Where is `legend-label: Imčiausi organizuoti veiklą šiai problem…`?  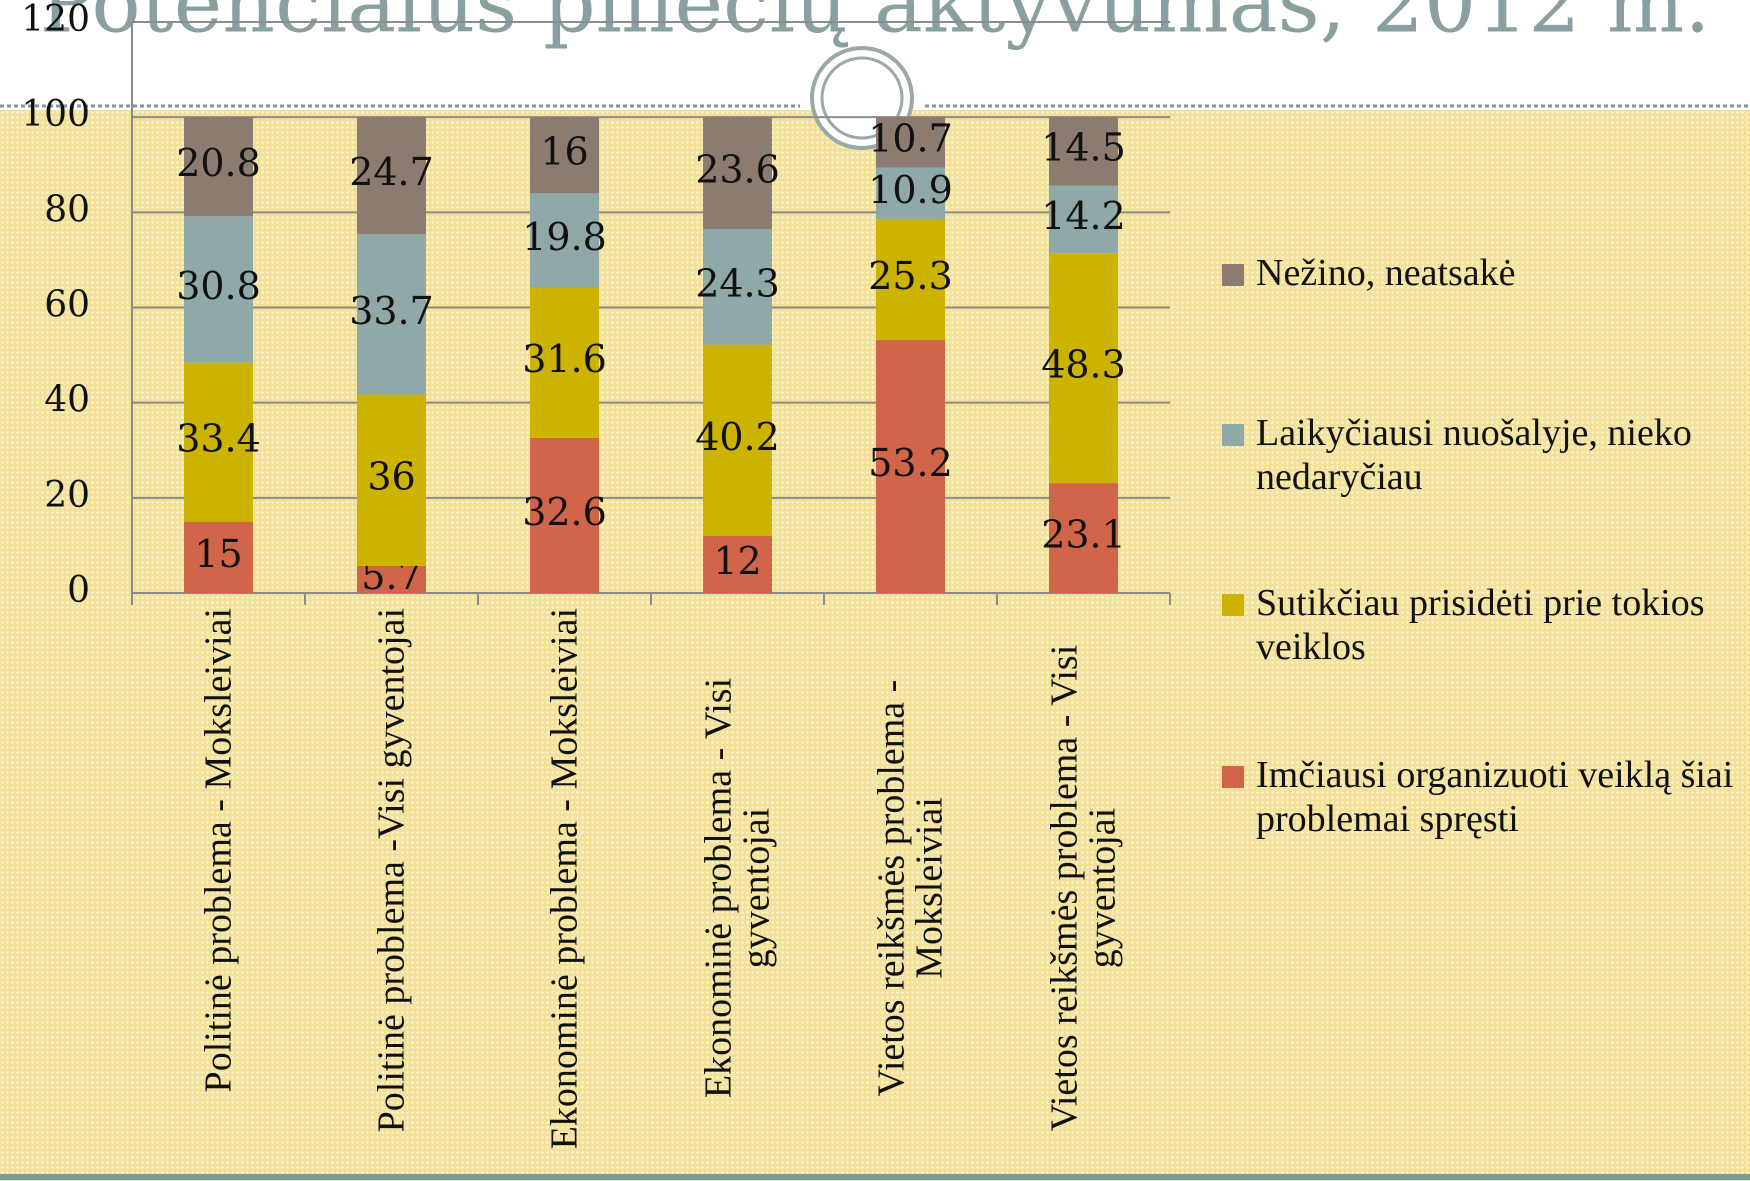 legend-label: Imčiausi organizuoti veiklą šiai problem… is located at coordinates (1495, 797).